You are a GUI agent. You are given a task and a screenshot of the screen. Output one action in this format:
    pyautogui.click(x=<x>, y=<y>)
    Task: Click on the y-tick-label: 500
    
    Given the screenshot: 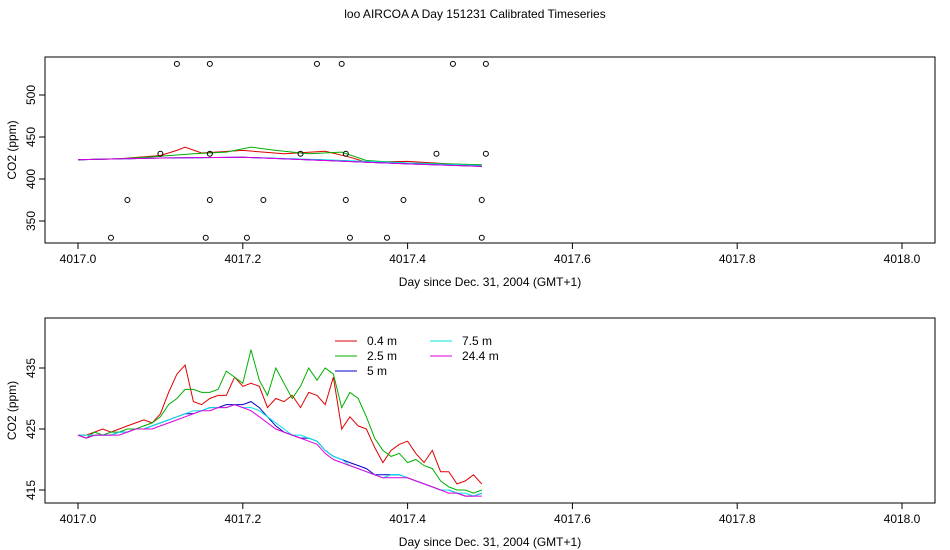 What is the action you would take?
    pyautogui.click(x=31, y=95)
    